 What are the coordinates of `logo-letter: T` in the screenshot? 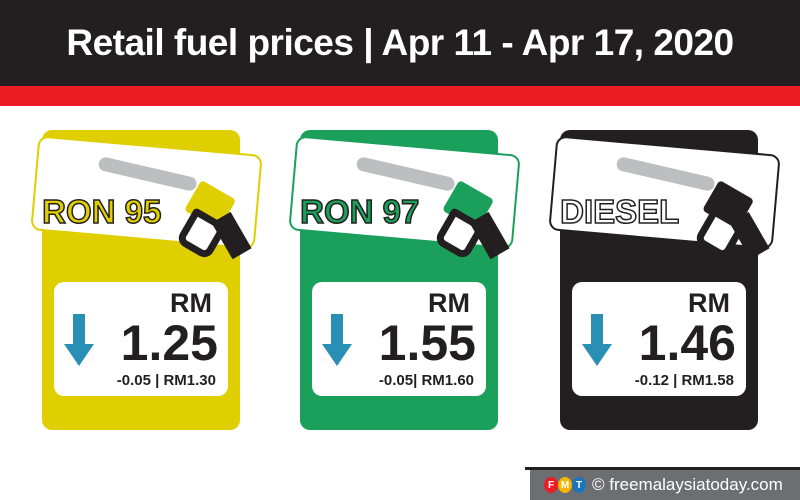 It's located at (579, 485).